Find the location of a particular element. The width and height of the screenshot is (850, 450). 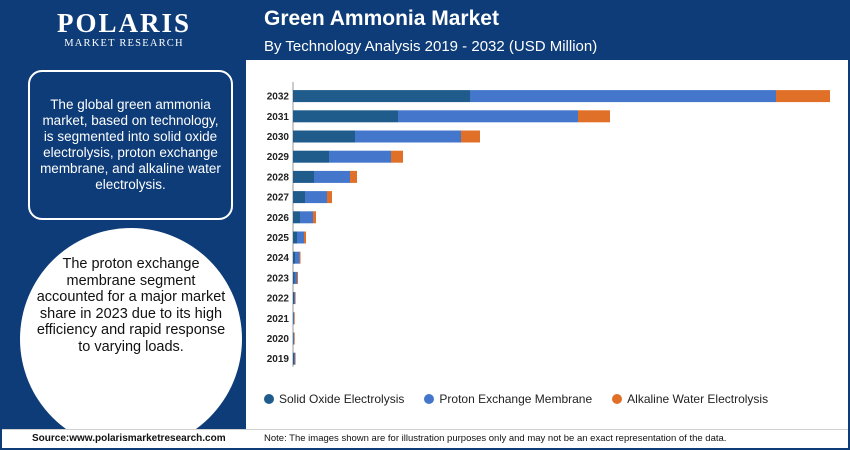

y-tick-label: 2025 is located at coordinates (278, 238).